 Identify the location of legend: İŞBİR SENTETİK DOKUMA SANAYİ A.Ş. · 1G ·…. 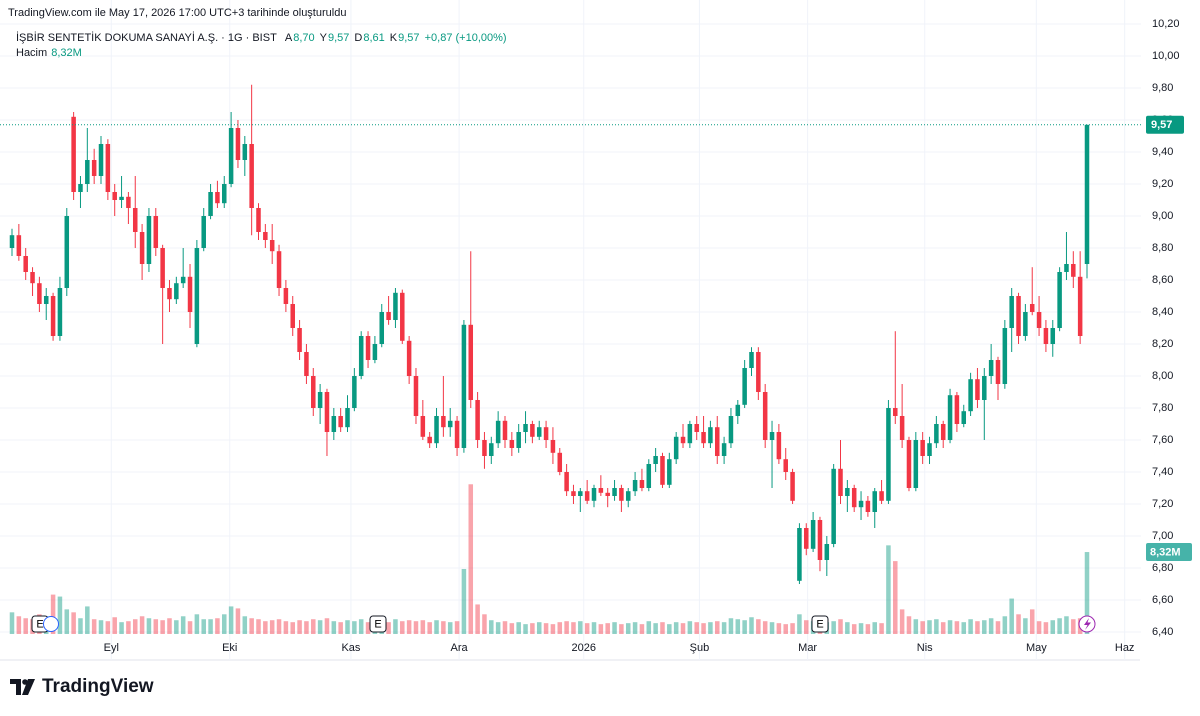
(262, 46).